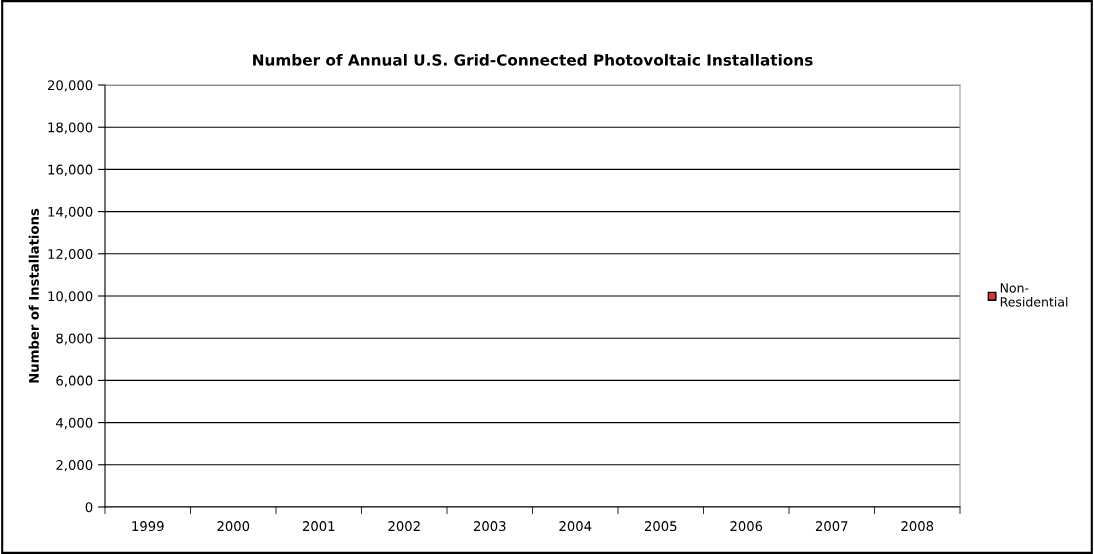  I want to click on x-tick-label: 2008, so click(917, 526).